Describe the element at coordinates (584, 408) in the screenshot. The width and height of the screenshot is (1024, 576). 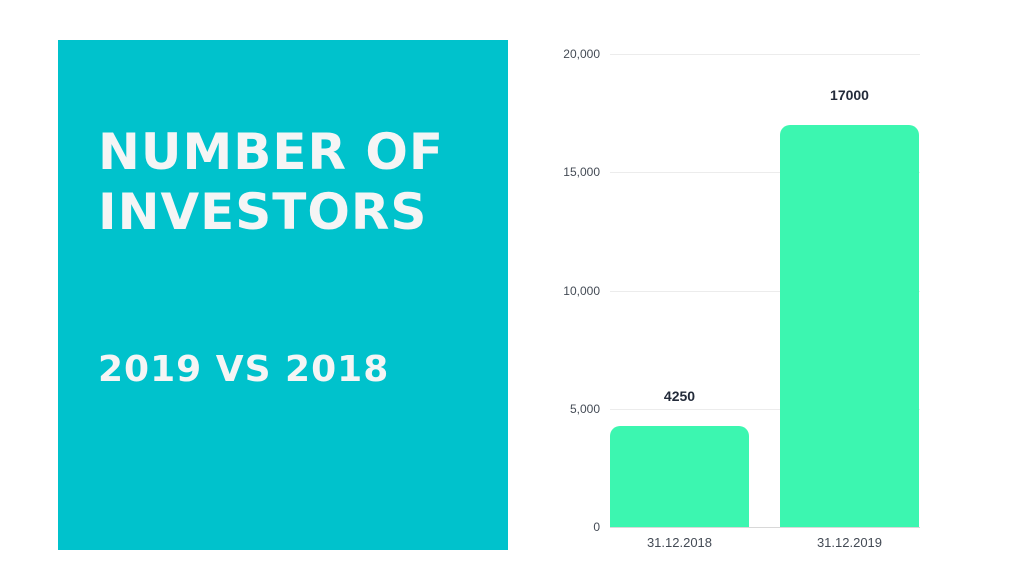
I see `y-axis-tick-label: 5,000` at that location.